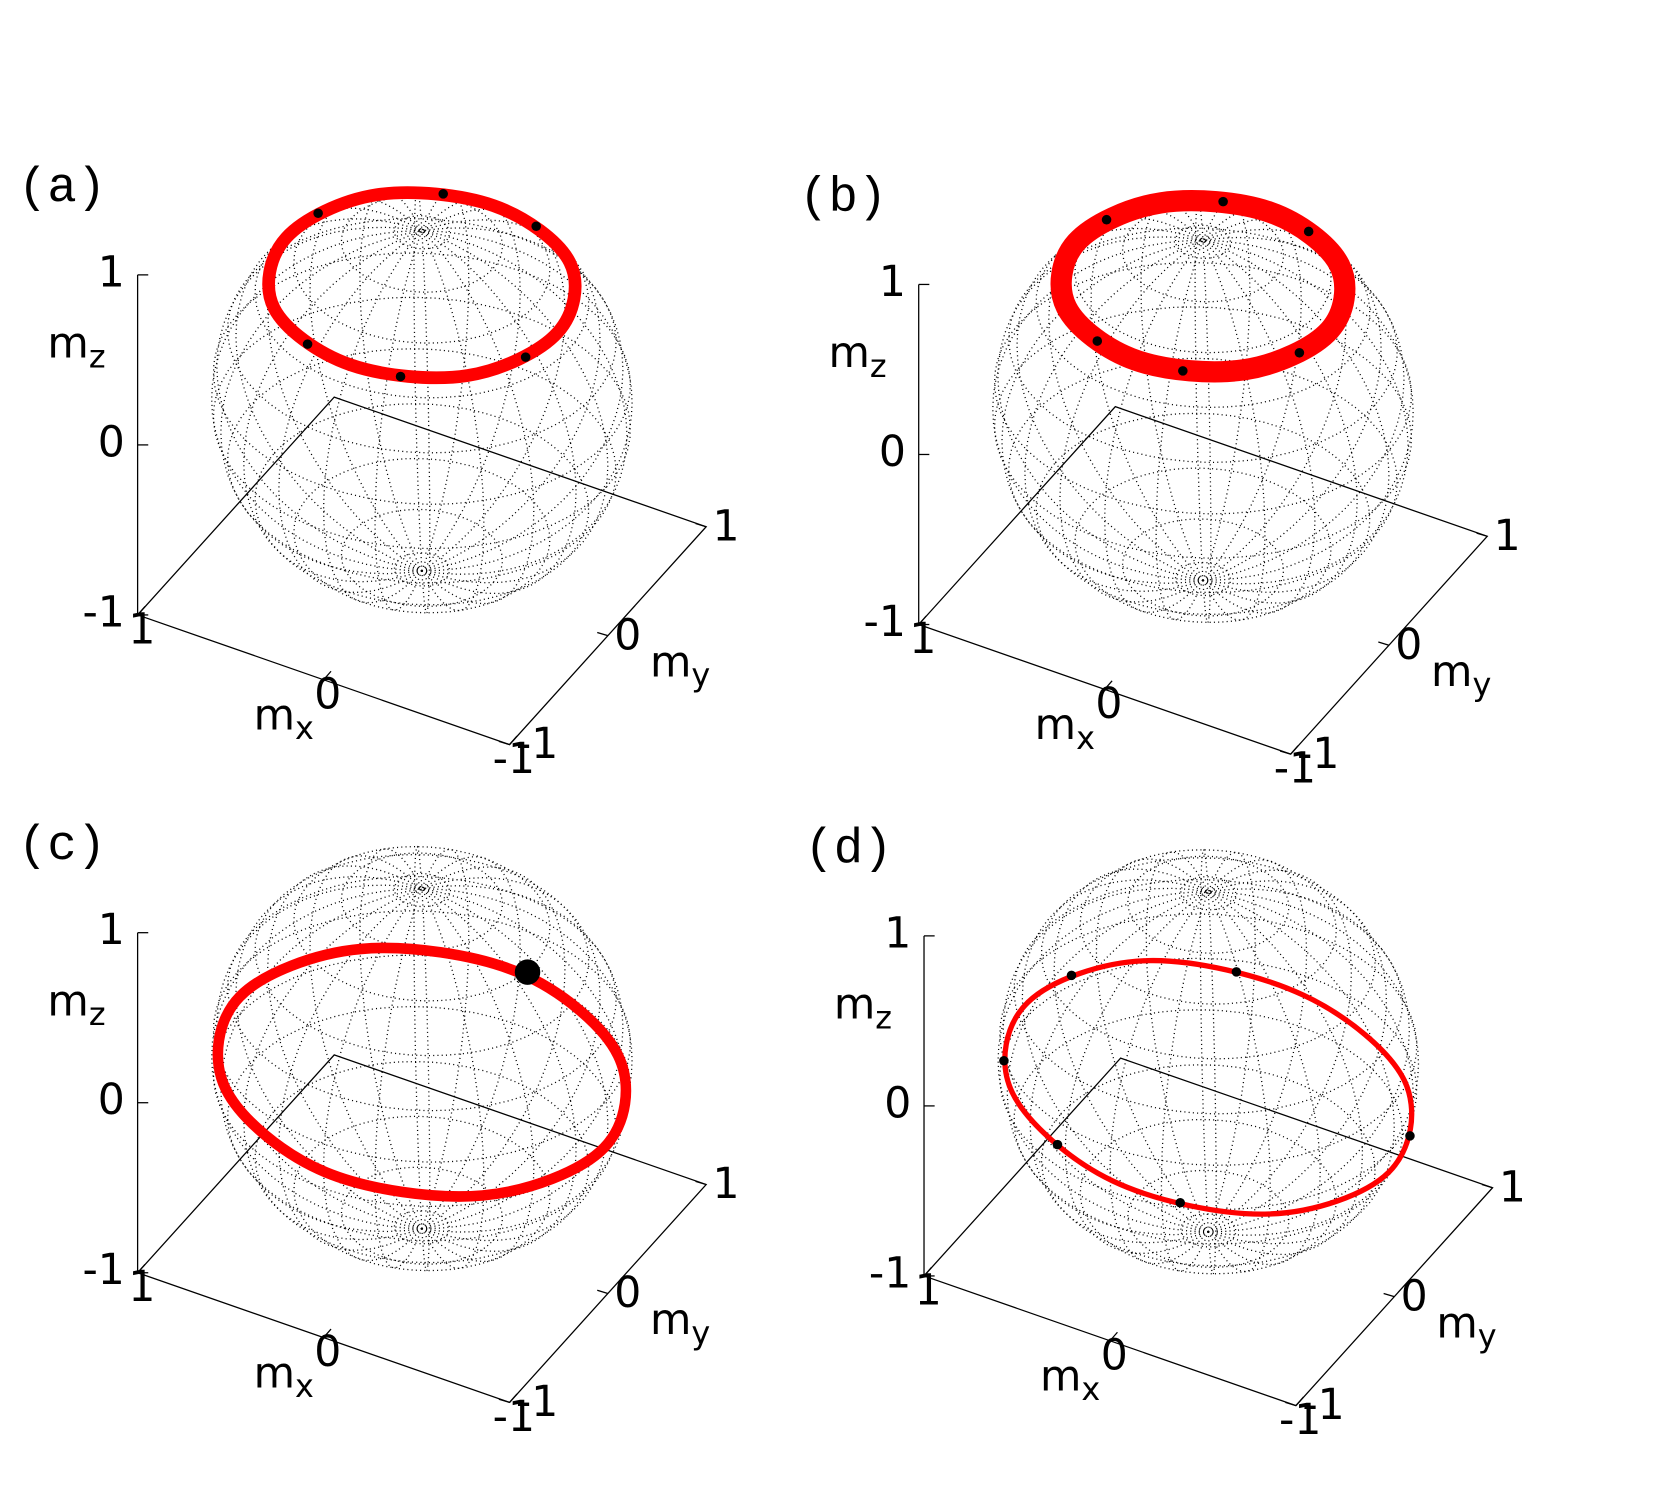  Describe the element at coordinates (1085, 738) in the screenshot. I see `x-axis-label-sub: x` at that location.